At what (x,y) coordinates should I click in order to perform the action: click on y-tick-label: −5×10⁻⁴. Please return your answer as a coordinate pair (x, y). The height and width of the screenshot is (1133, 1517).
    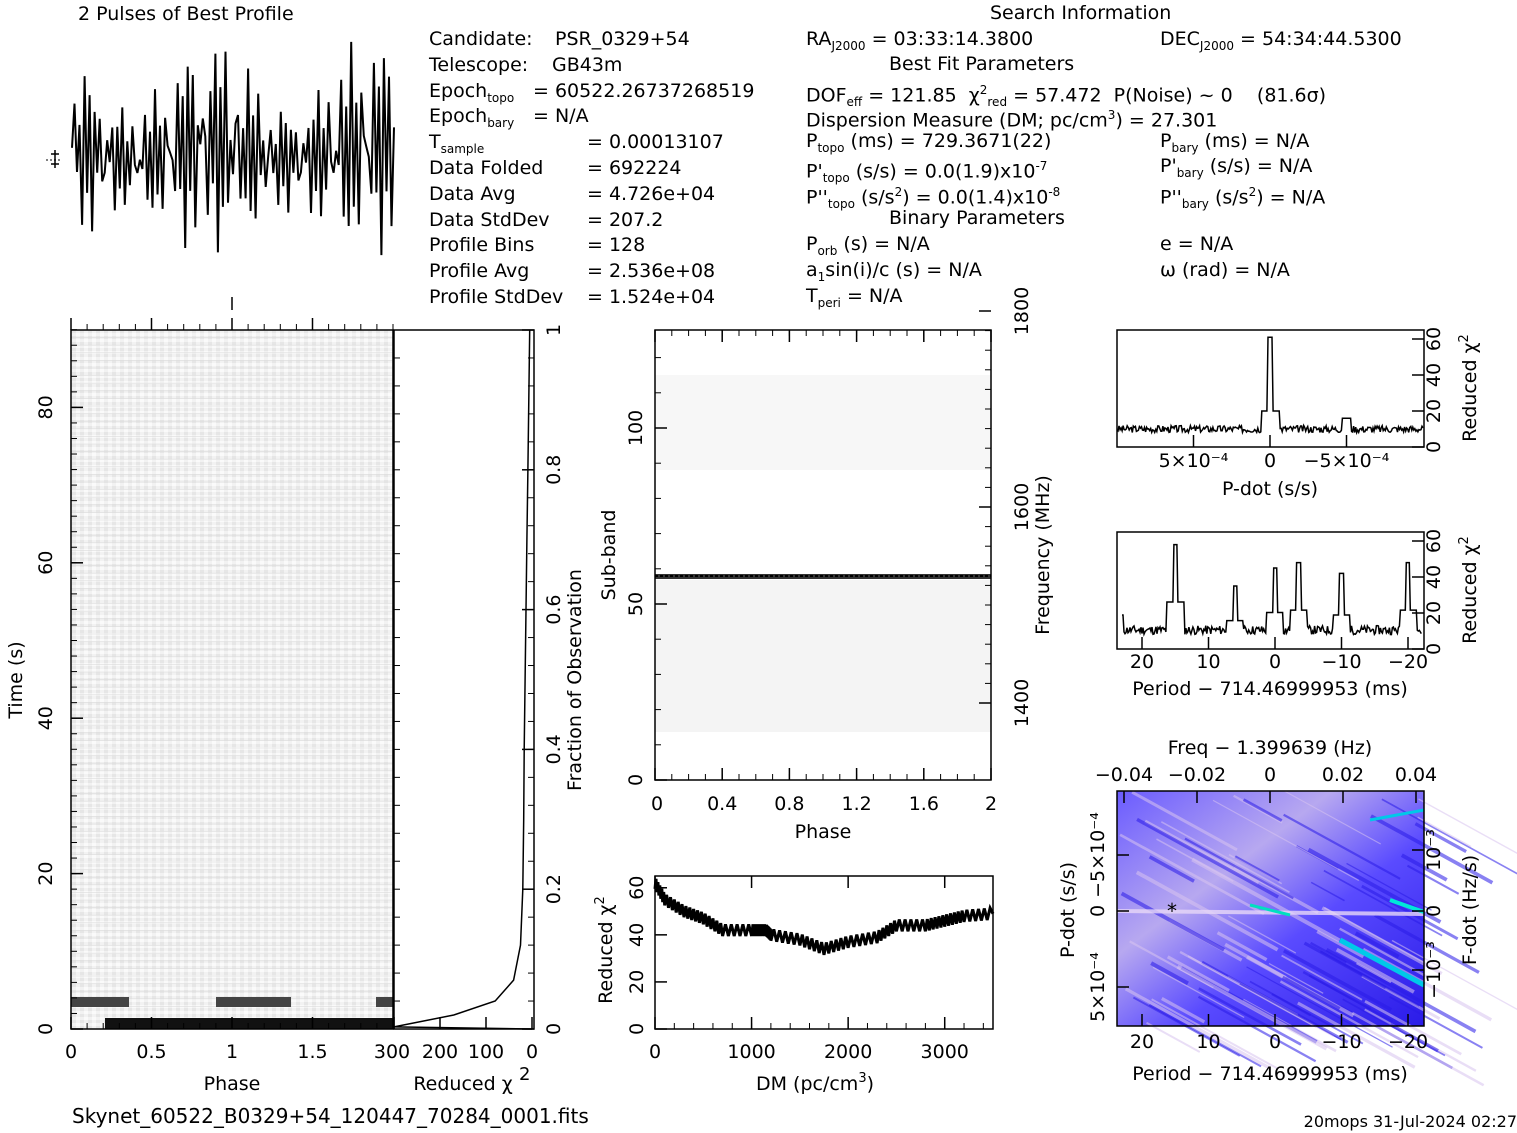
    Looking at the image, I should click on (1098, 855).